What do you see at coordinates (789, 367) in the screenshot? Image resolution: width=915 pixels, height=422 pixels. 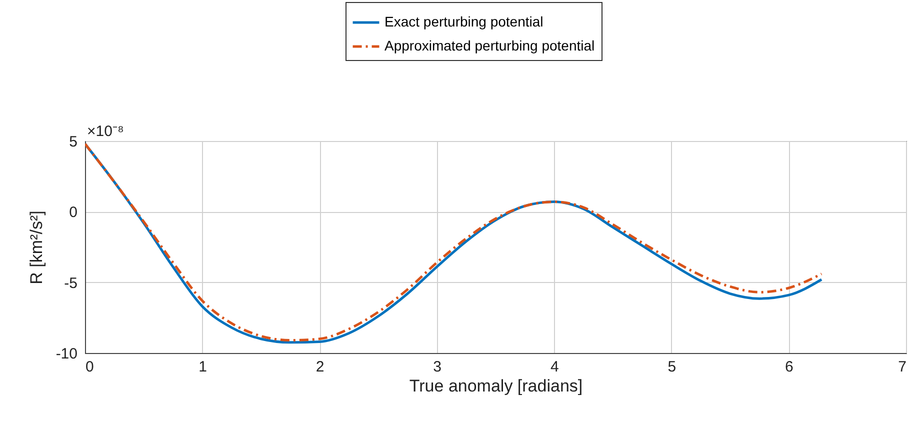 I see `x-tick-label: 6` at bounding box center [789, 367].